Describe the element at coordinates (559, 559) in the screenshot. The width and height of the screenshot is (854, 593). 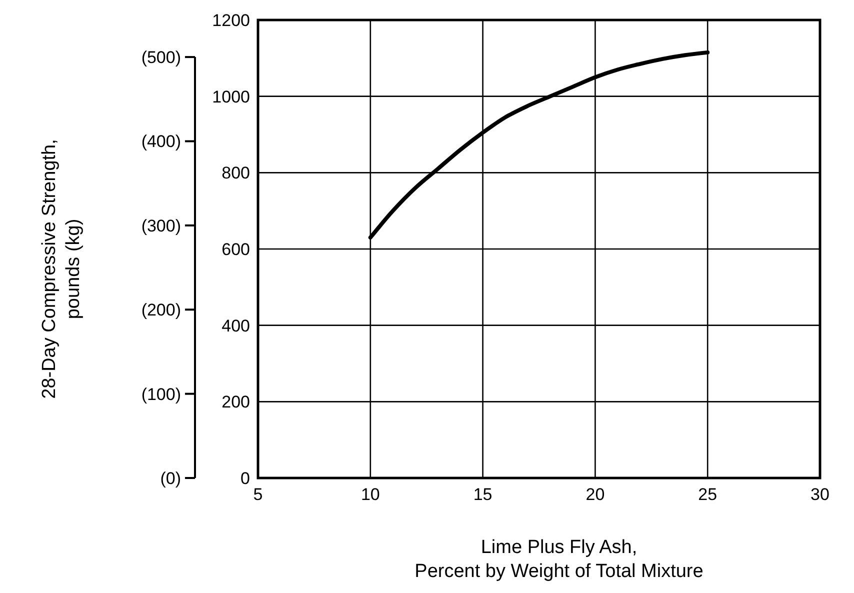
I see `x-axis-title: Lime Plus Fly Ash, Percent by Weight of Total Mixture` at that location.